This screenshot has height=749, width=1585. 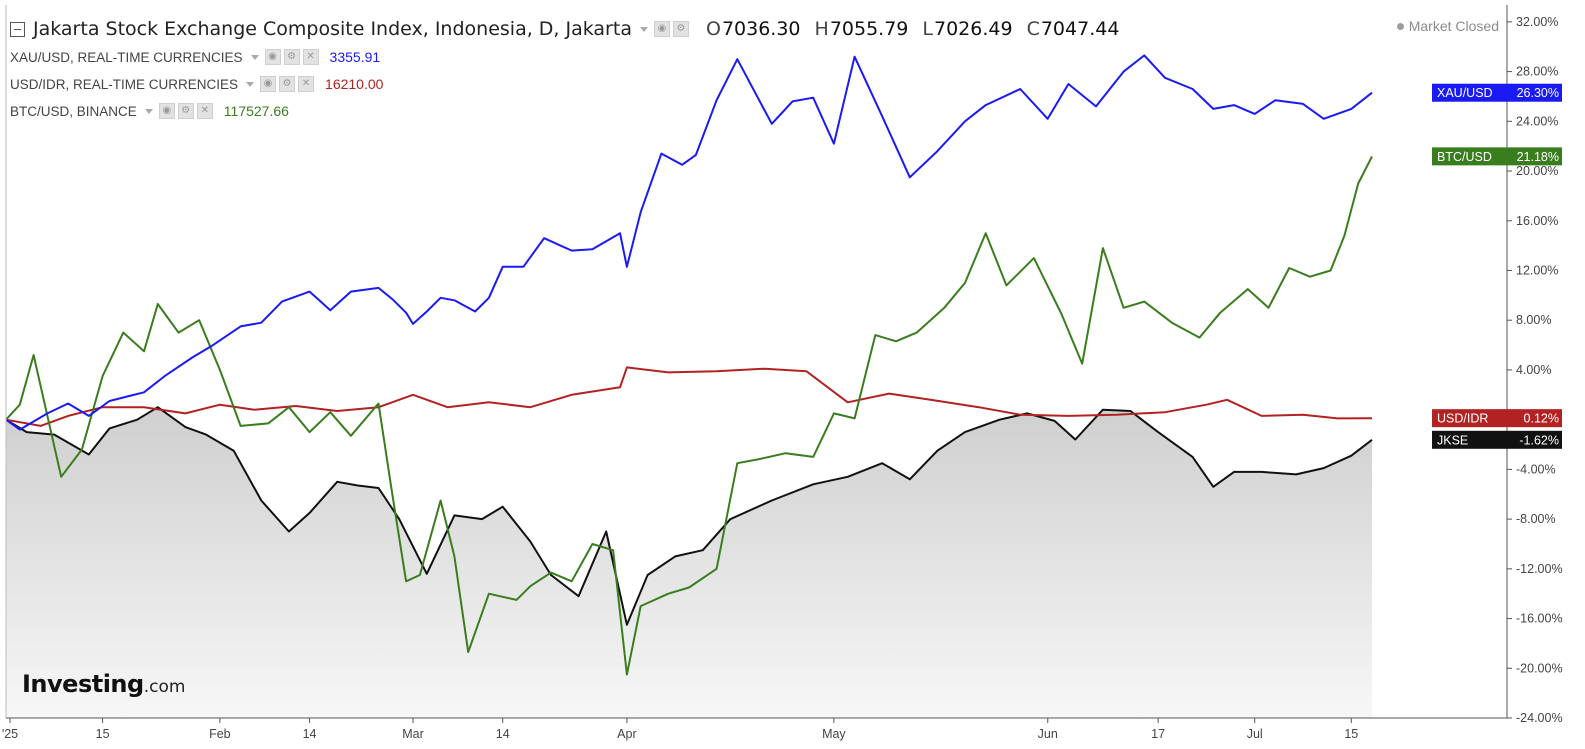 What do you see at coordinates (1539, 440) in the screenshot?
I see `label-value: -1.62%` at bounding box center [1539, 440].